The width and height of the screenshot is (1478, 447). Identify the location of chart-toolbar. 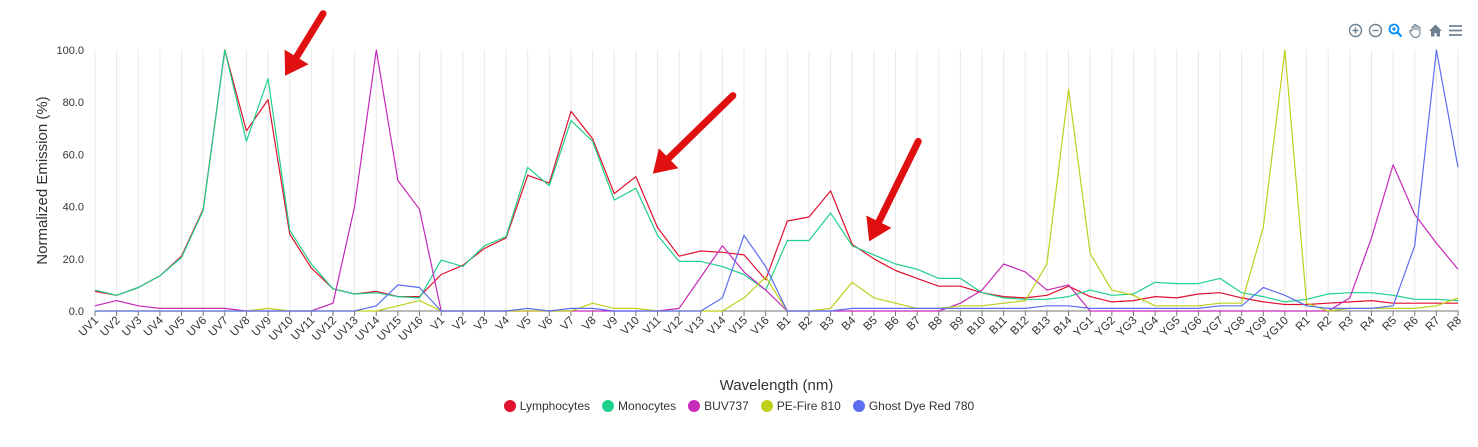
(1405, 30).